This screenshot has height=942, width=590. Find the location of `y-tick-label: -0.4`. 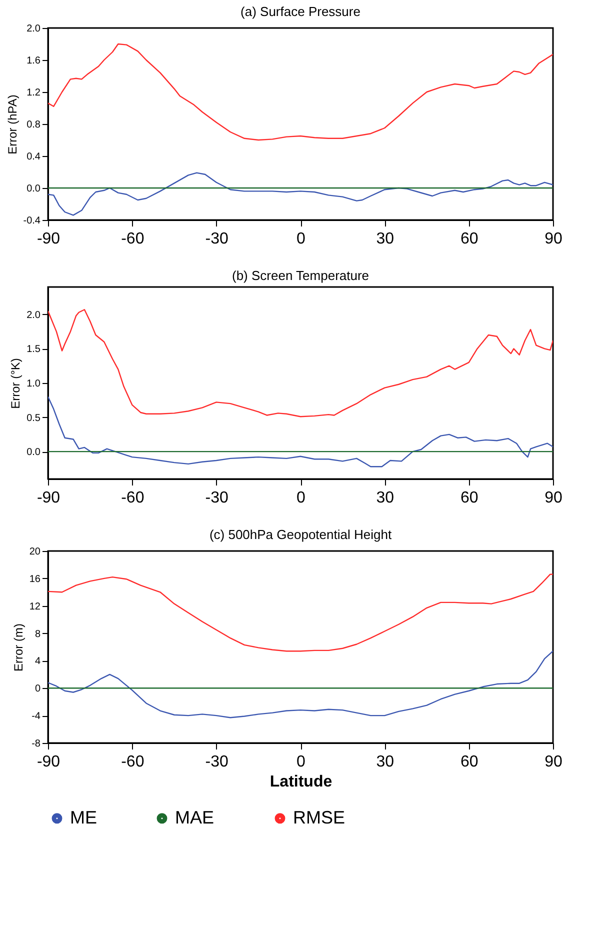

y-tick-label: -0.4 is located at coordinates (32, 221).